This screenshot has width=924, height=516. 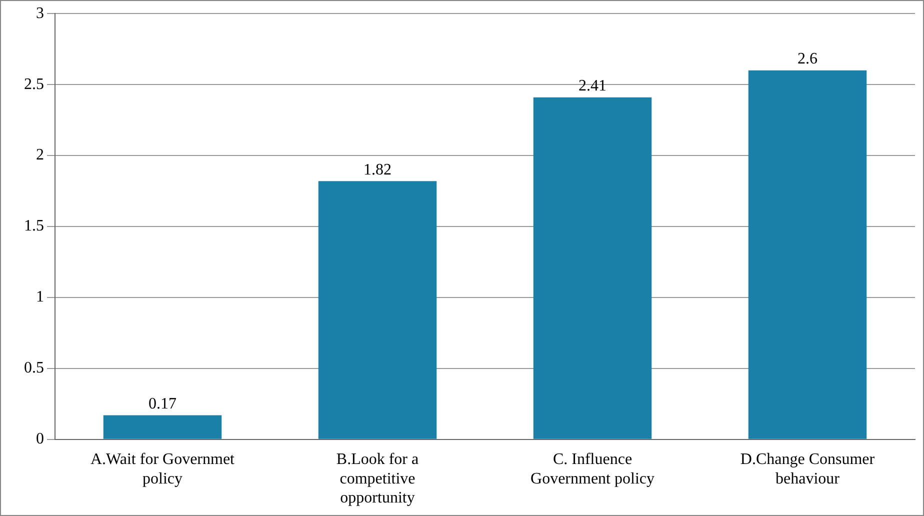 I want to click on x-tick-label: C. Influence Government policy, so click(x=592, y=469).